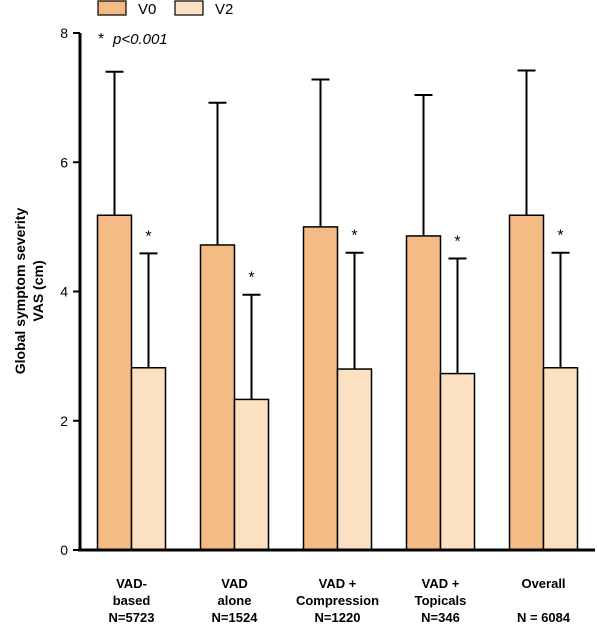 The image size is (597, 632). Describe the element at coordinates (64, 292) in the screenshot. I see `y-tick-label: 4` at that location.